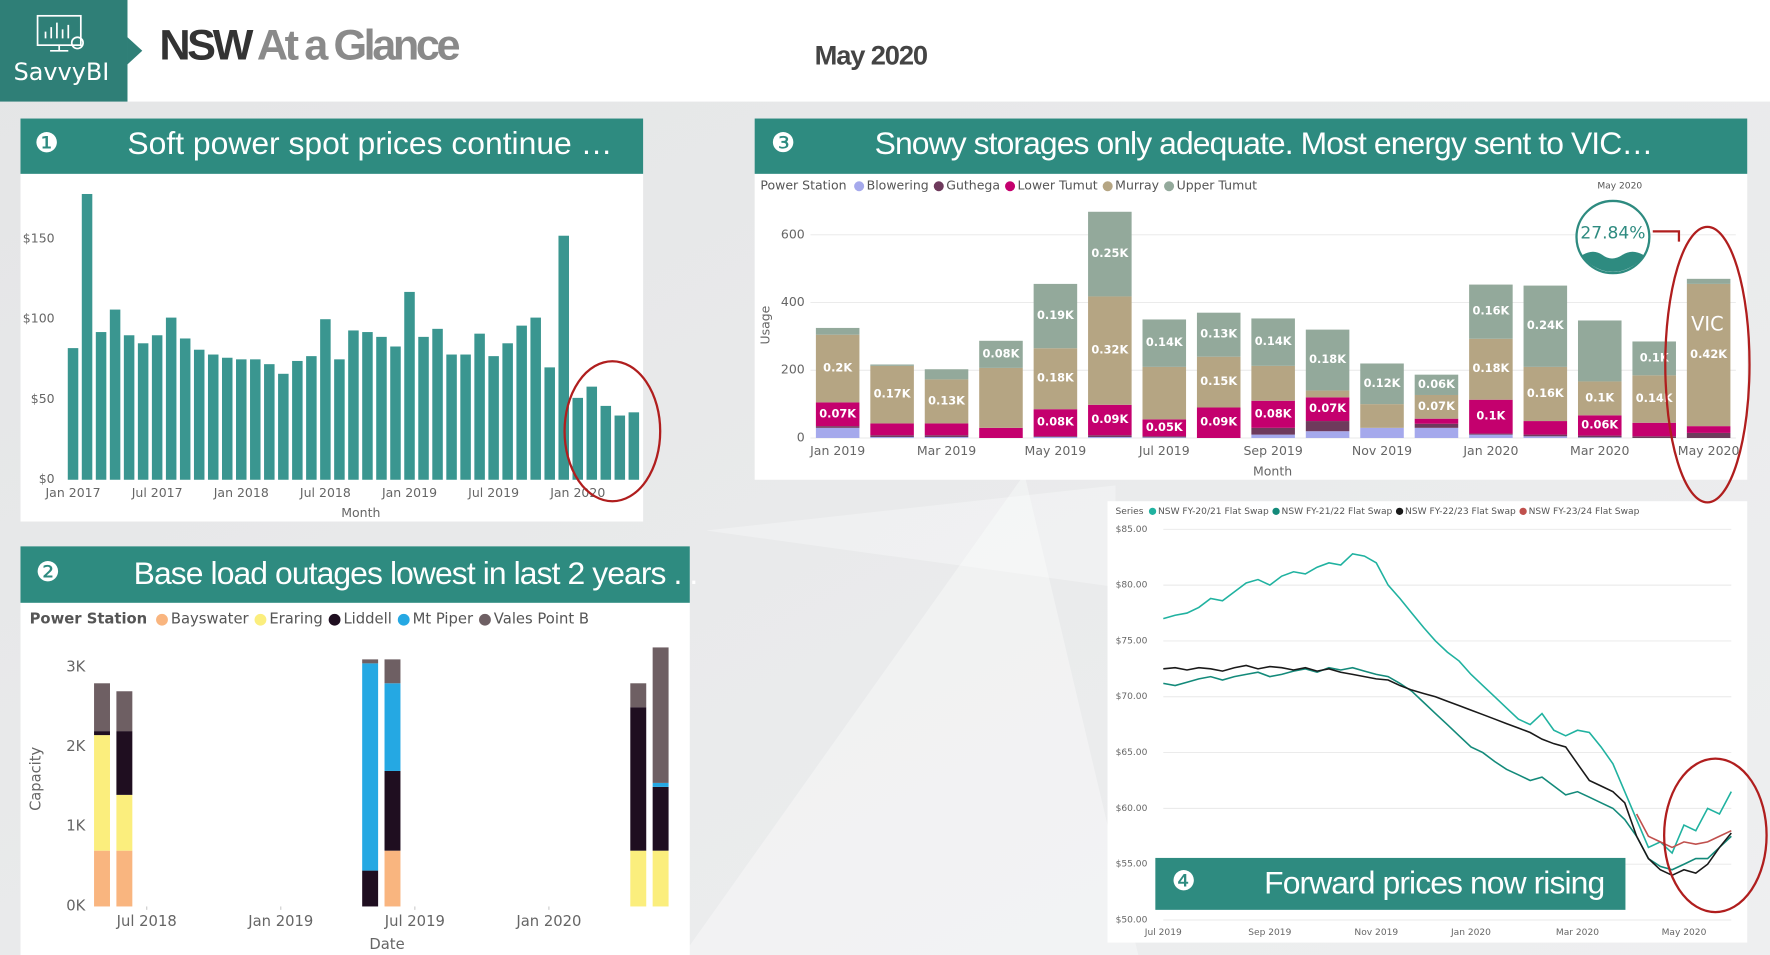 This screenshot has height=955, width=1770. Describe the element at coordinates (946, 450) in the screenshot. I see `x-tick-label: Mar 2019` at that location.